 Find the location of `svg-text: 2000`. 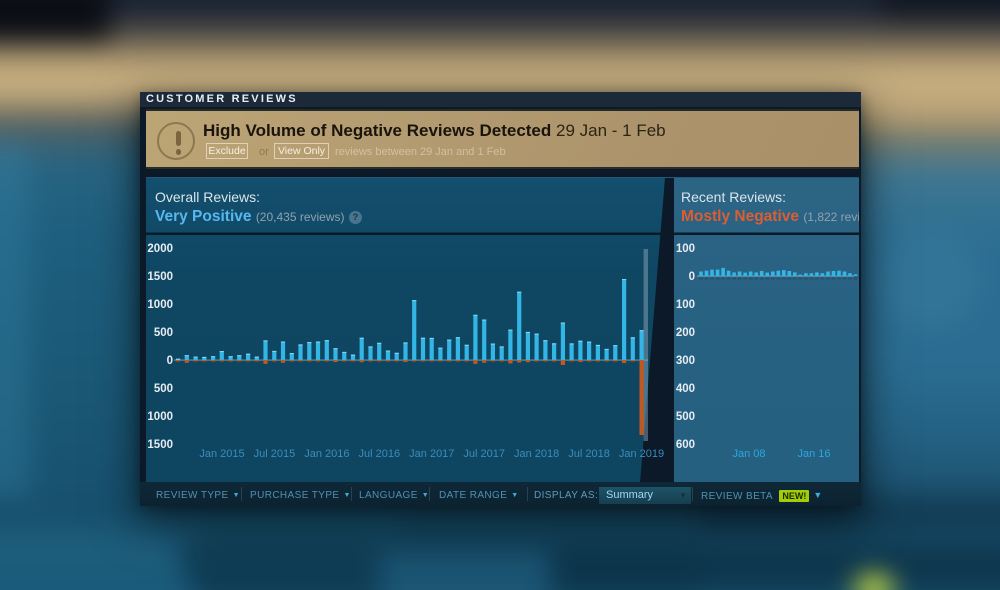

svg-text: 2000 is located at coordinates (160, 249).